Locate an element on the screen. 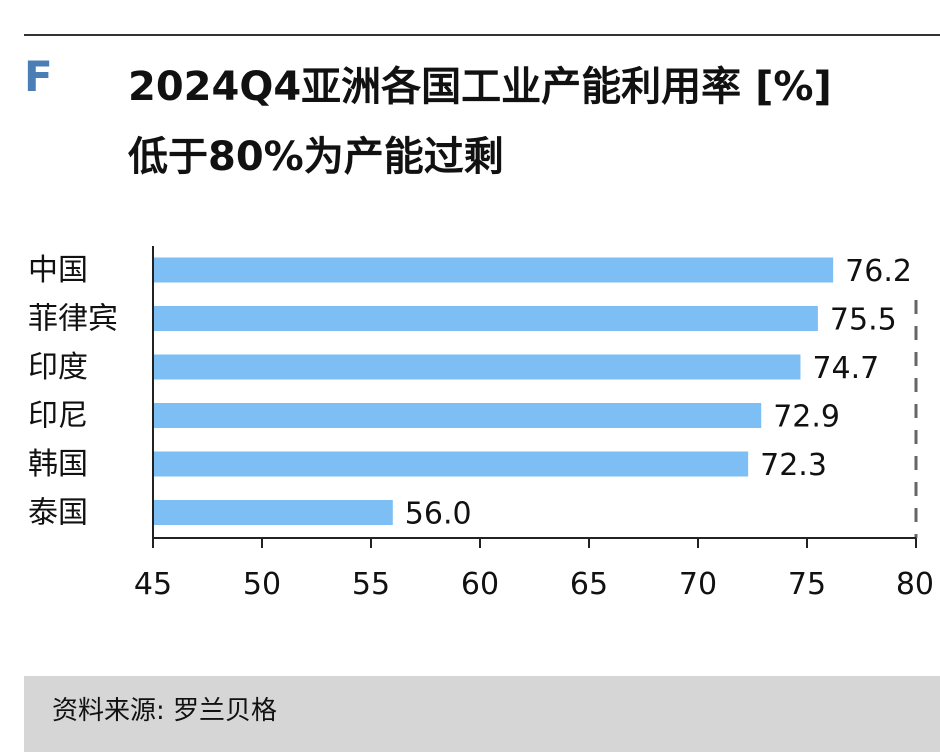 This screenshot has width=940, height=752. category-label: 菲律宾 is located at coordinates (73, 319).